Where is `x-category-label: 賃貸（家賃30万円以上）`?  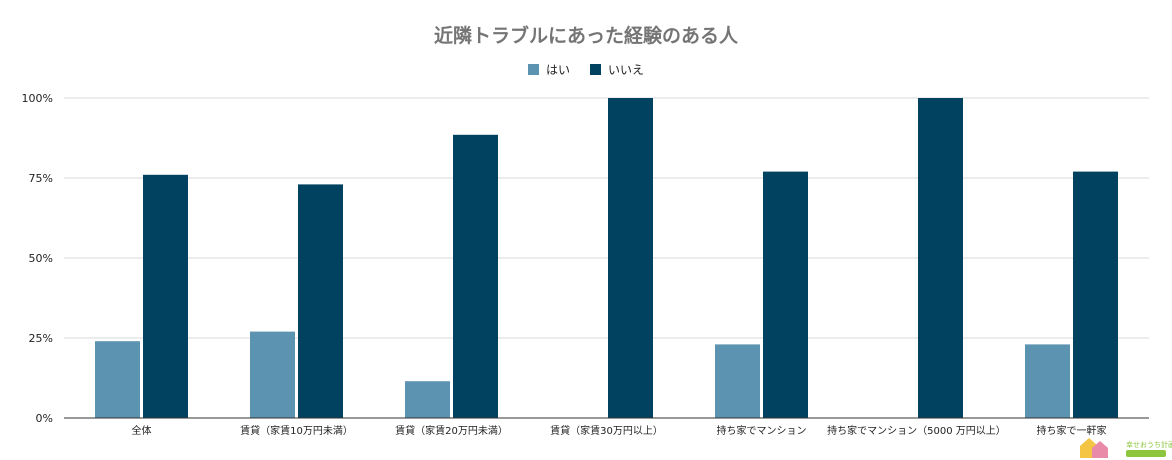
x-category-label: 賃貸（家賃30万円以上） is located at coordinates (606, 430).